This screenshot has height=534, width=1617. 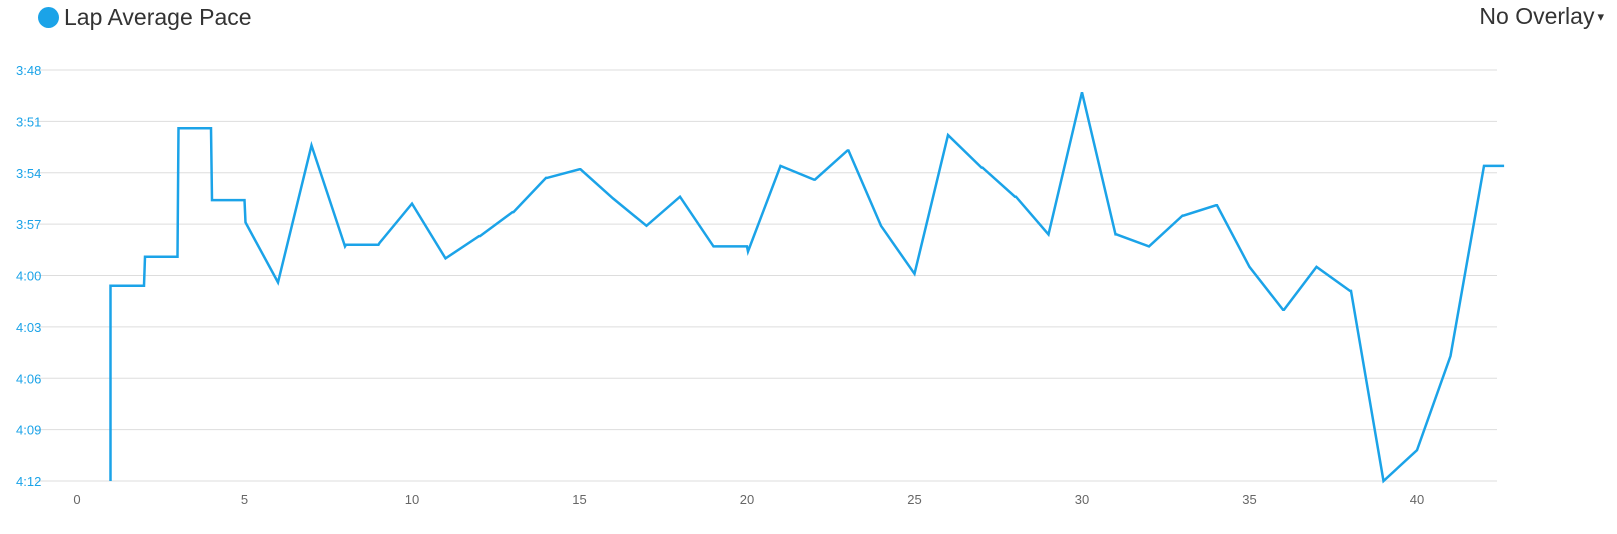 What do you see at coordinates (28, 430) in the screenshot?
I see `y-tick-label: 4:09` at bounding box center [28, 430].